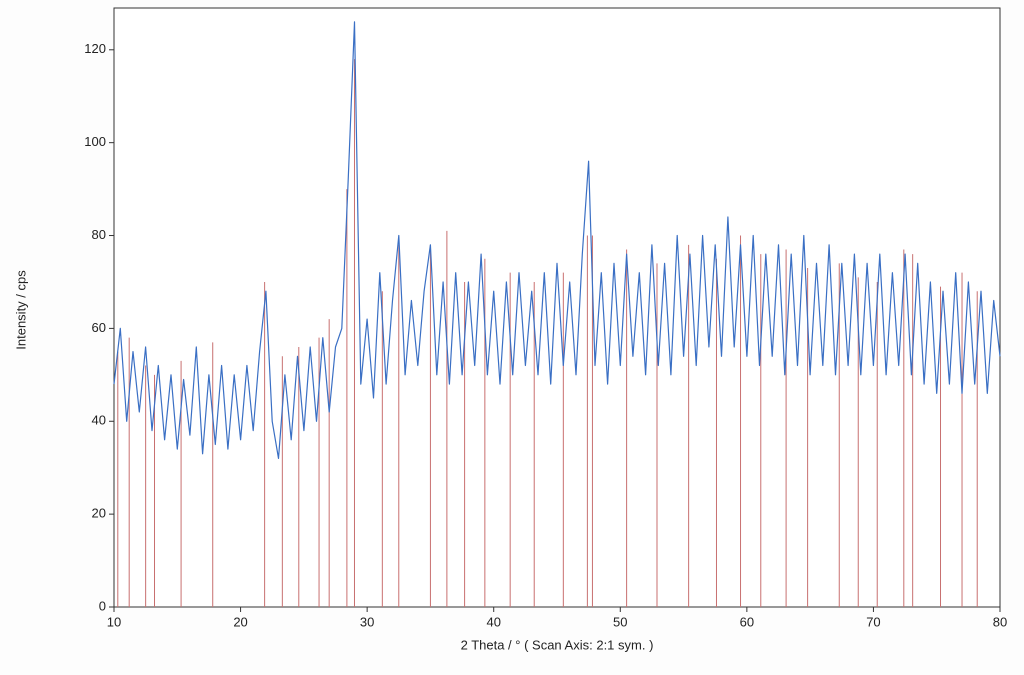 This screenshot has height=675, width=1024. I want to click on y-tick-label: 0, so click(102, 605).